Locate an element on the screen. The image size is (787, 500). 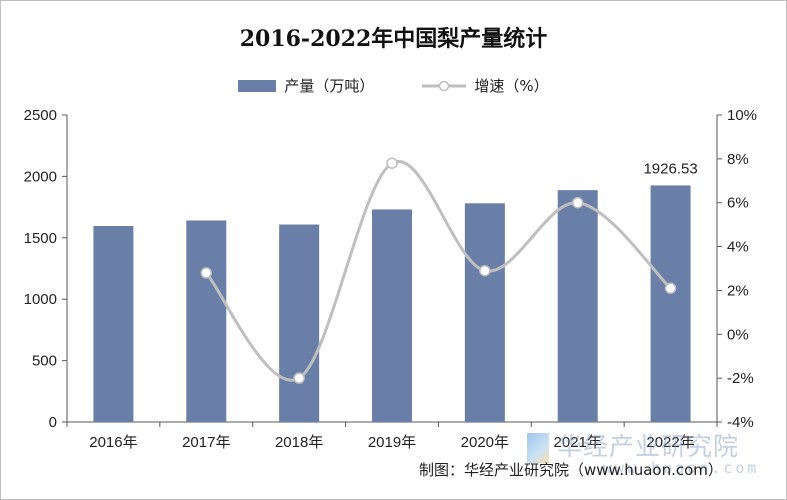
x-tick-label: 2020年 is located at coordinates (485, 442).